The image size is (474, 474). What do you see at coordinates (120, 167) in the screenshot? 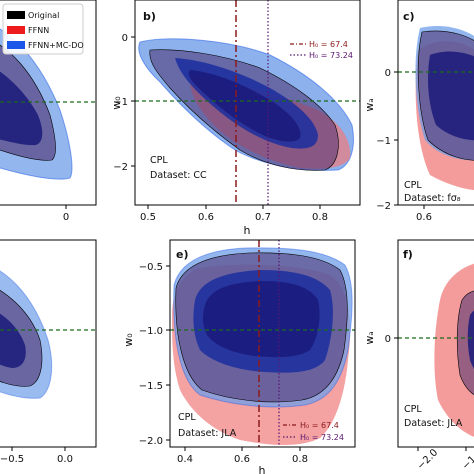
I see `panel-b-ytick-label: −2` at bounding box center [120, 167].